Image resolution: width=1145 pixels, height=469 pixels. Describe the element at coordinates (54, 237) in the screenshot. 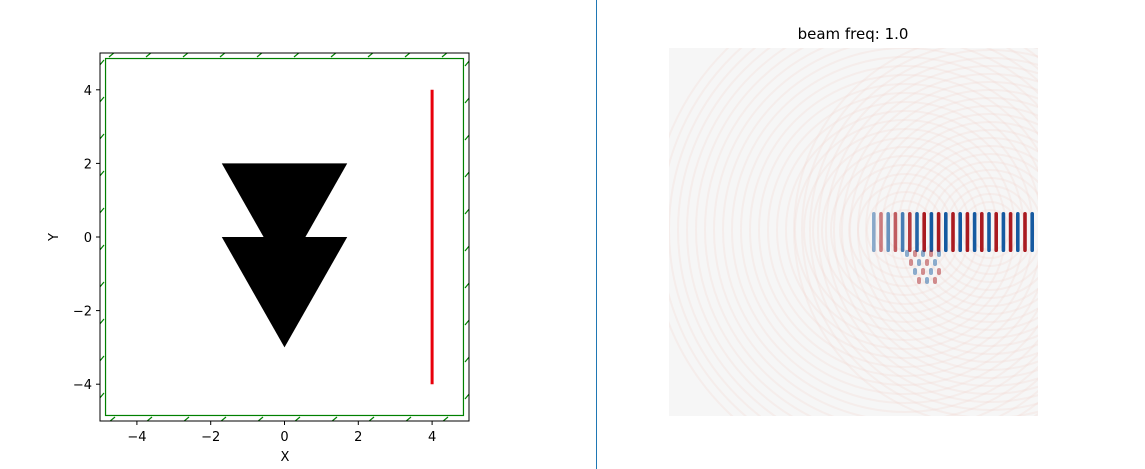

I see `y-axis-label: Y` at that location.